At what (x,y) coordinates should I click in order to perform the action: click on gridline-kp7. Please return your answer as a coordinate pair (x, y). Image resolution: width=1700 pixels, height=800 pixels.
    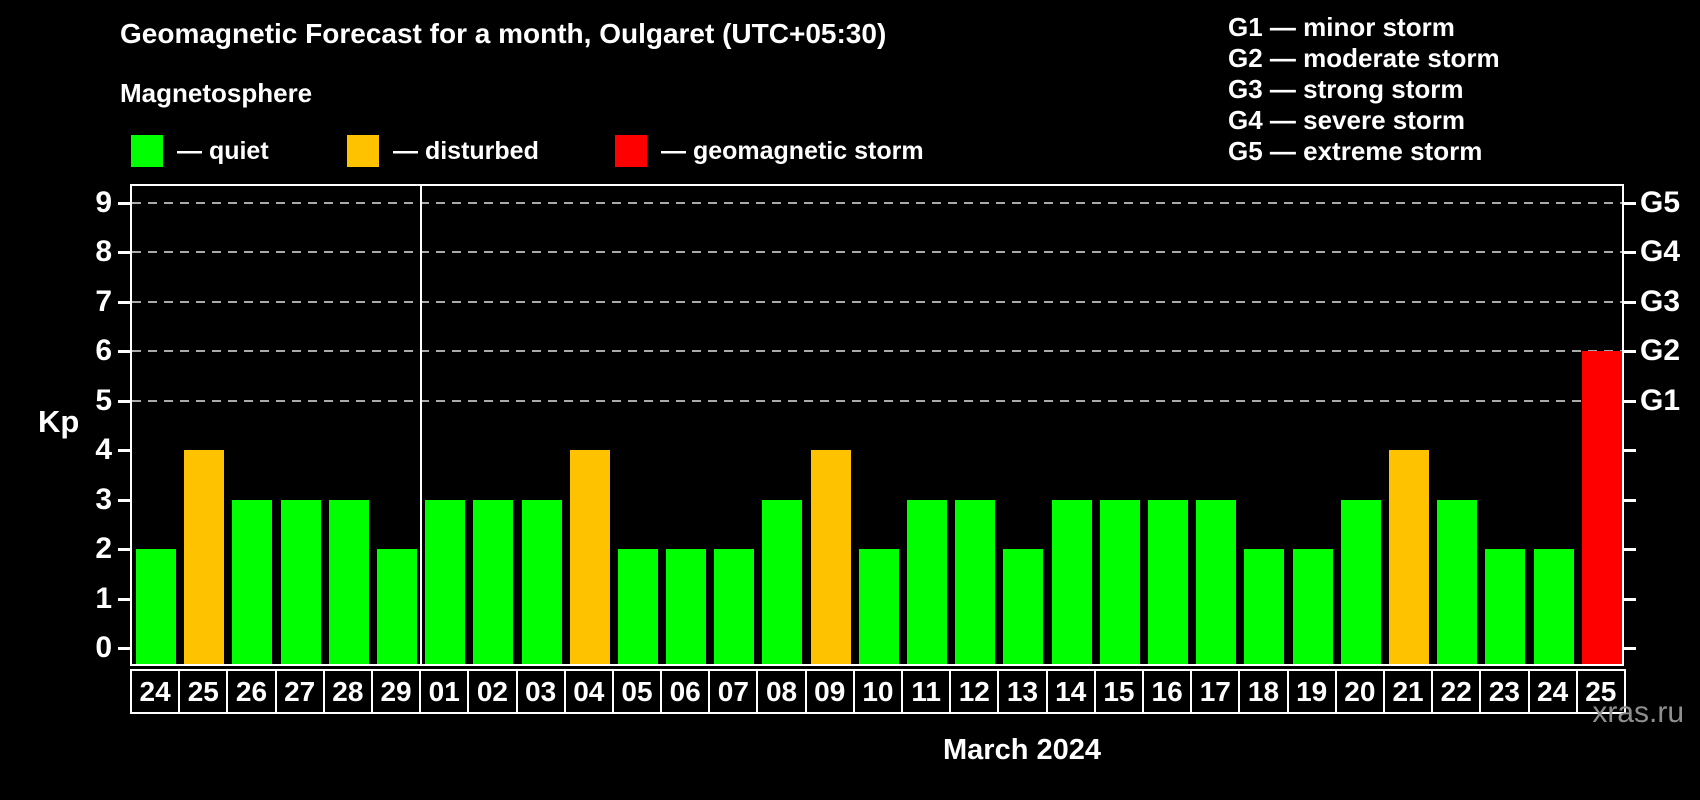
    Looking at the image, I should click on (877, 301).